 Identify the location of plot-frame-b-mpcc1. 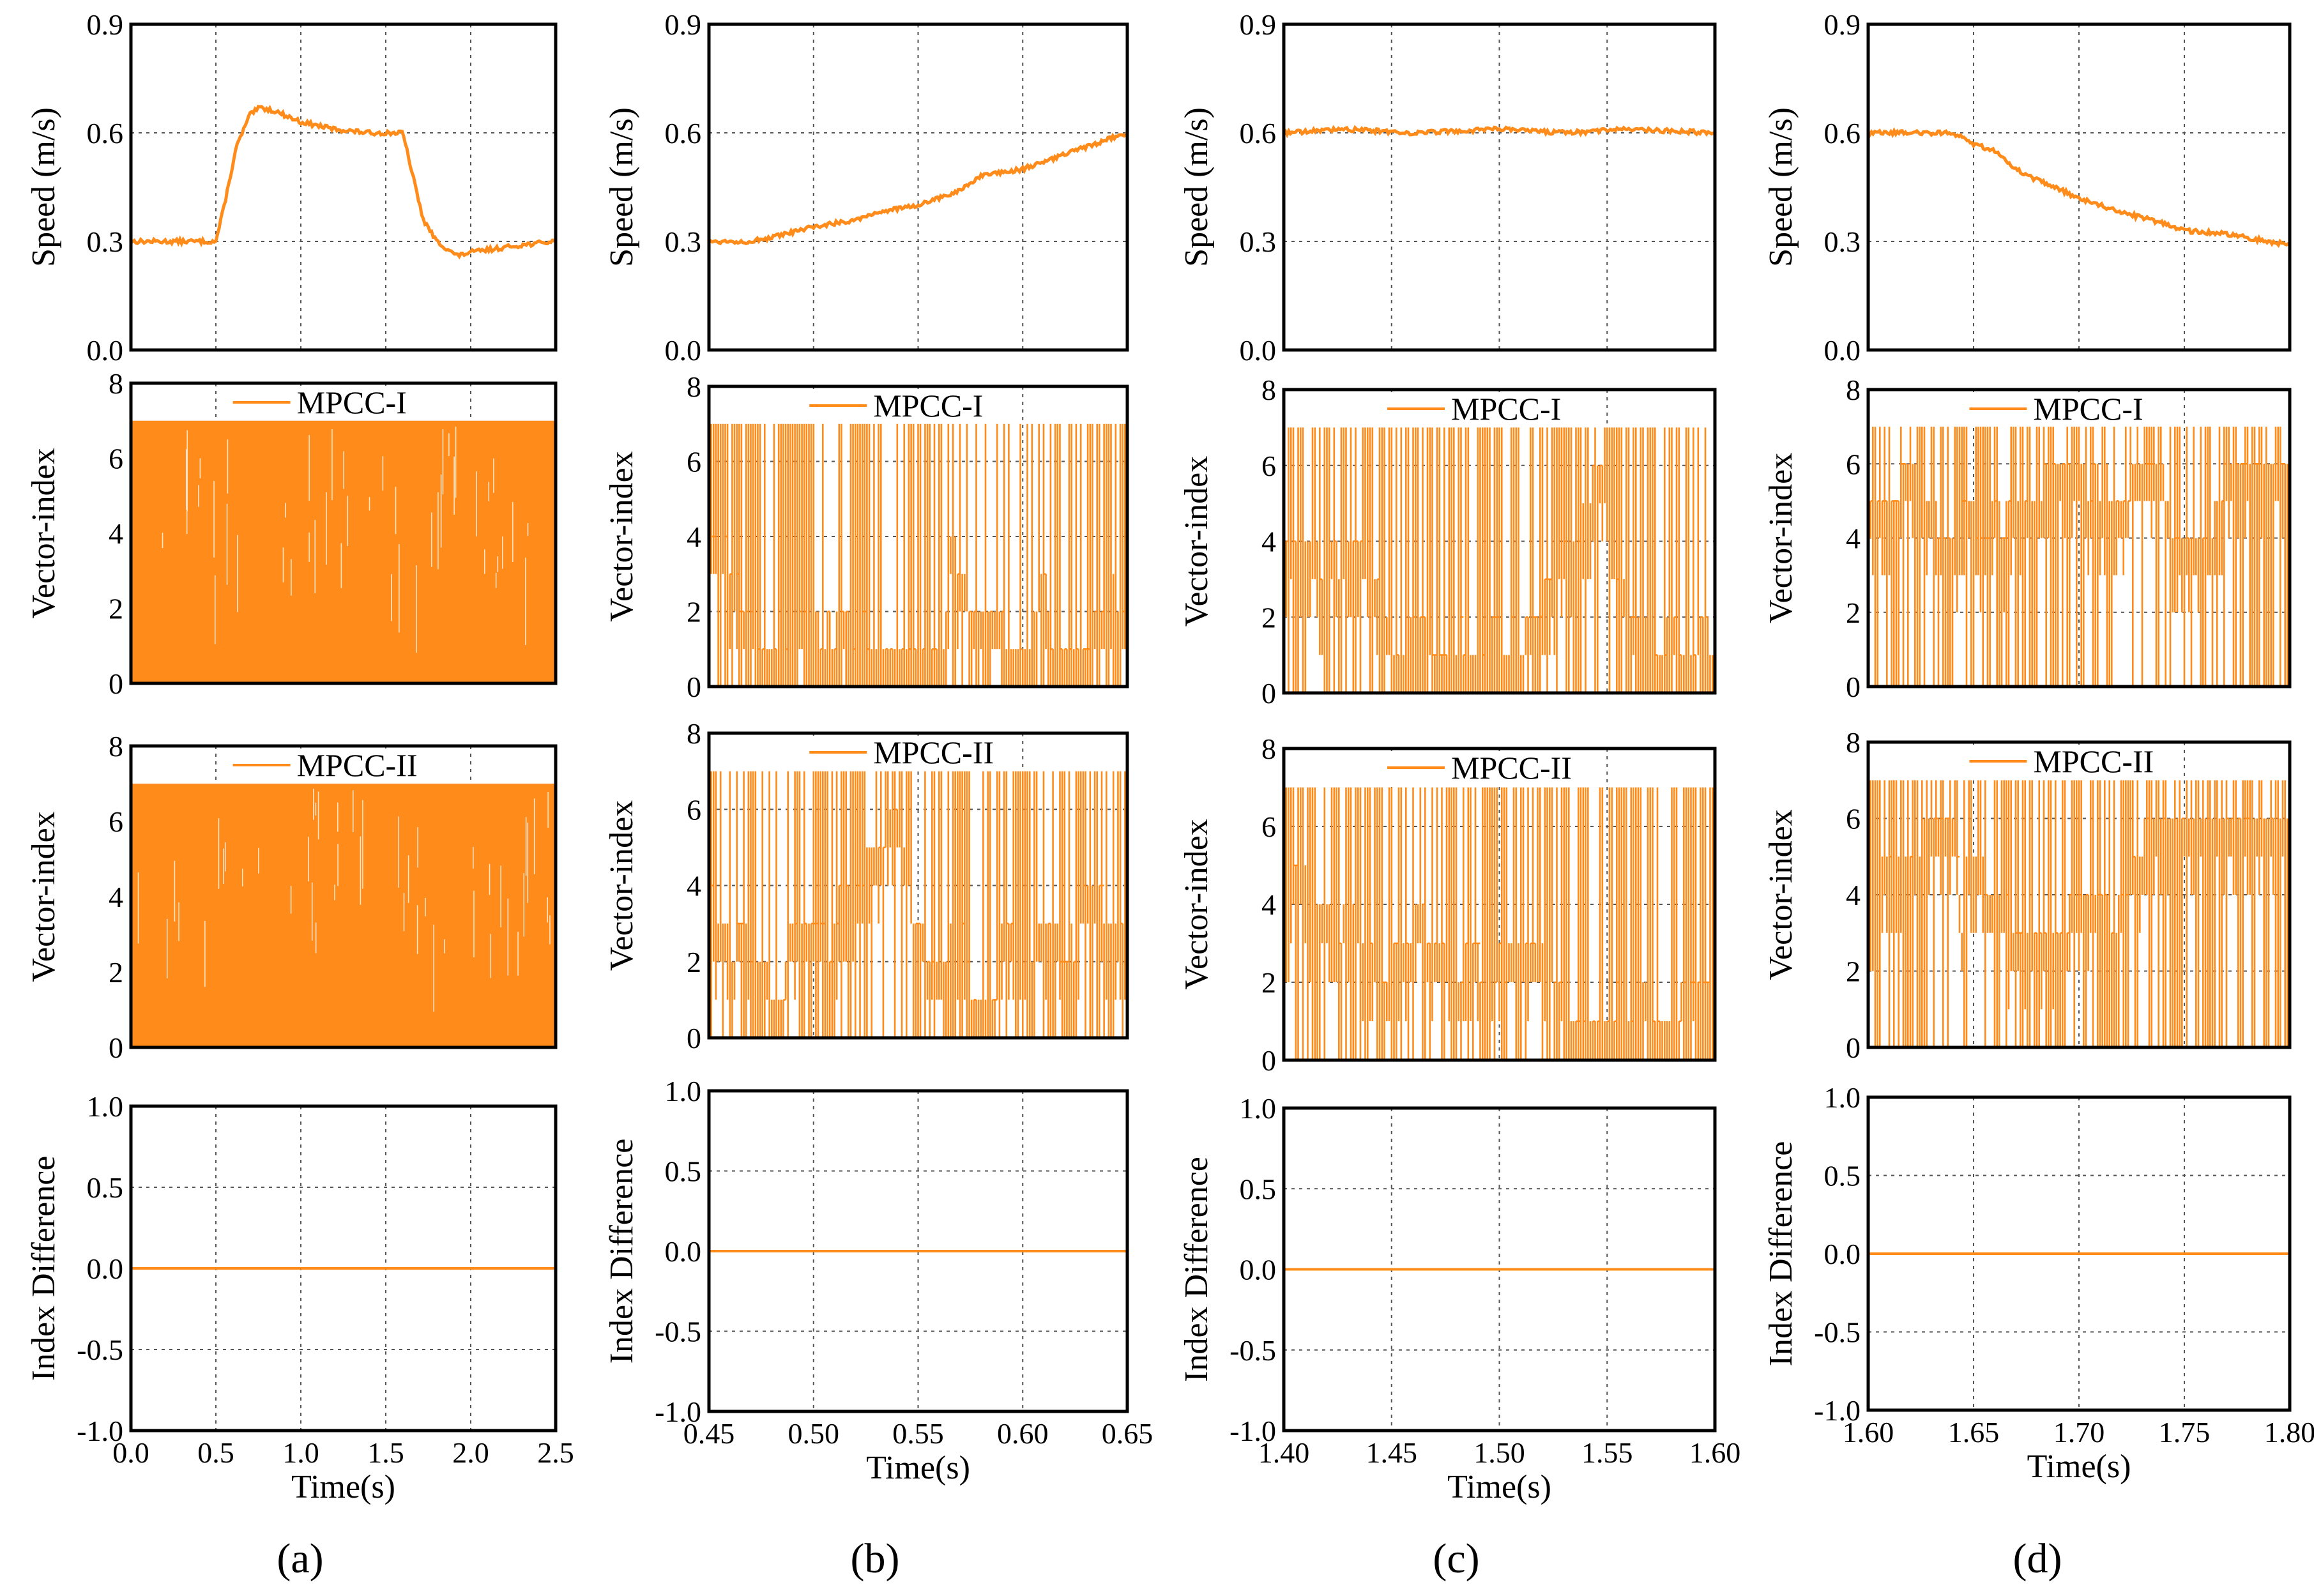
(918, 536).